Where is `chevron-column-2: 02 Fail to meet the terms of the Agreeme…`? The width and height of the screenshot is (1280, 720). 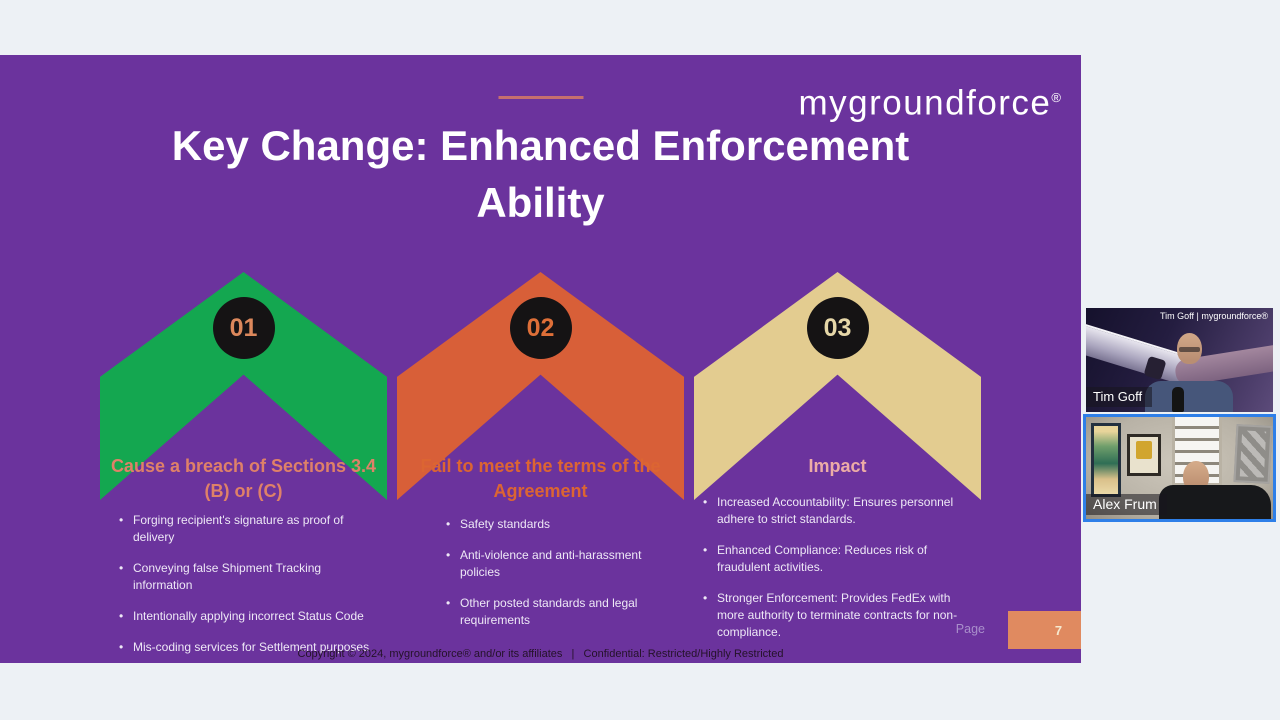
chevron-column-2: 02 Fail to meet the terms of the Agreeme… is located at coordinates (540, 467).